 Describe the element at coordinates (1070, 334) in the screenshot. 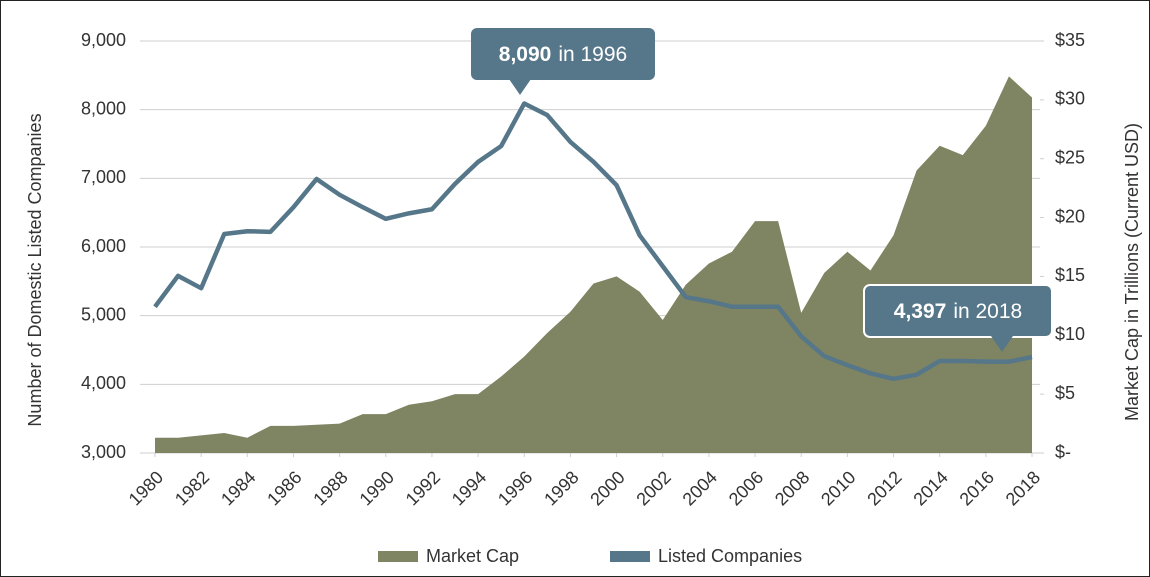

I see `y2-tick-label: $10` at that location.